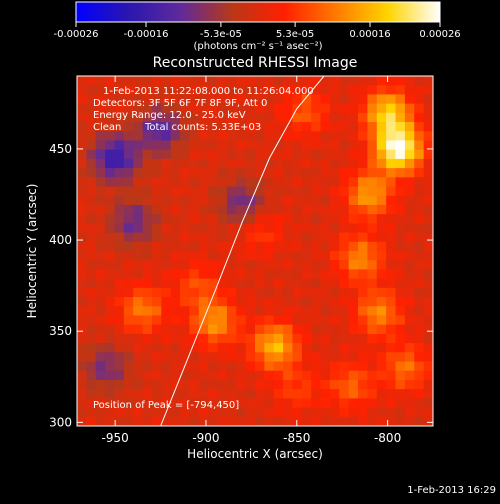 The width and height of the screenshot is (500, 504). Describe the element at coordinates (208, 91) in the screenshot. I see `annotation-time-range: 1-Feb-2013 11:22:08.000 to 11:26:04.000` at that location.